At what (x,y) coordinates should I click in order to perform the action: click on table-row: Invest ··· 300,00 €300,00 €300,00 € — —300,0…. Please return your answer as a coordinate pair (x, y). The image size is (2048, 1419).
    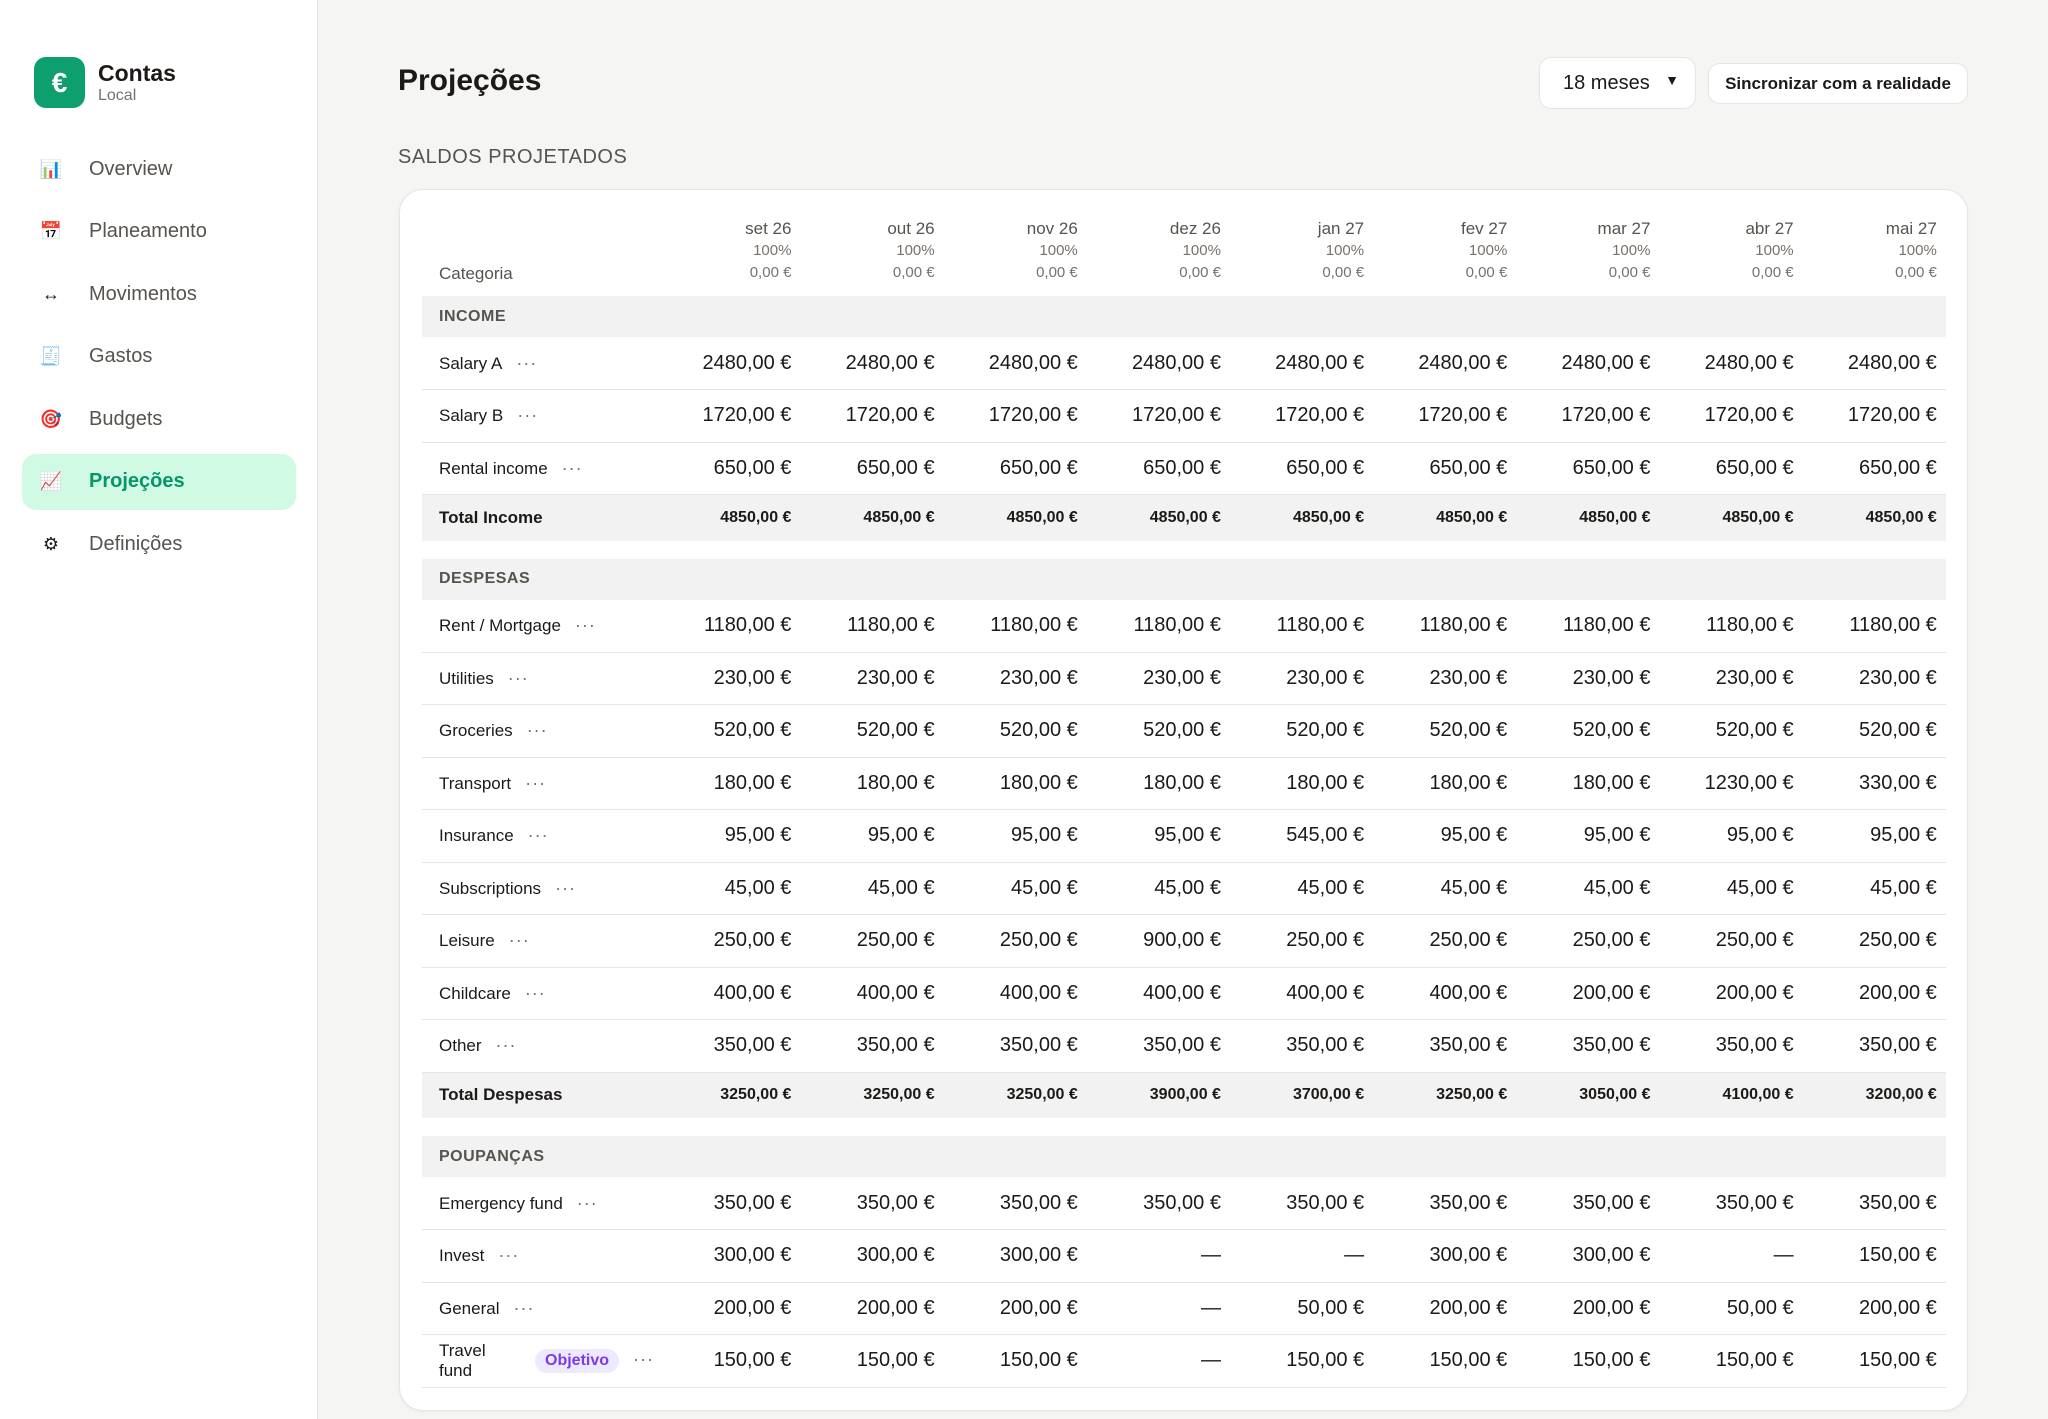
    Looking at the image, I should click on (1184, 1256).